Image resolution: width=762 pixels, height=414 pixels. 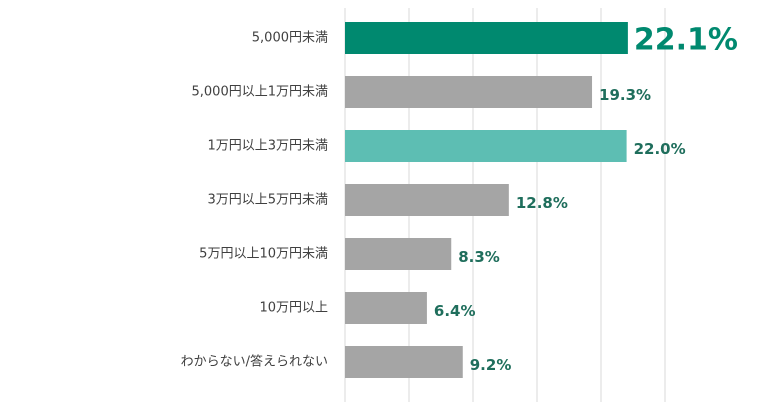 I want to click on category-label: 5,000円以上1万円未満, so click(x=260, y=92).